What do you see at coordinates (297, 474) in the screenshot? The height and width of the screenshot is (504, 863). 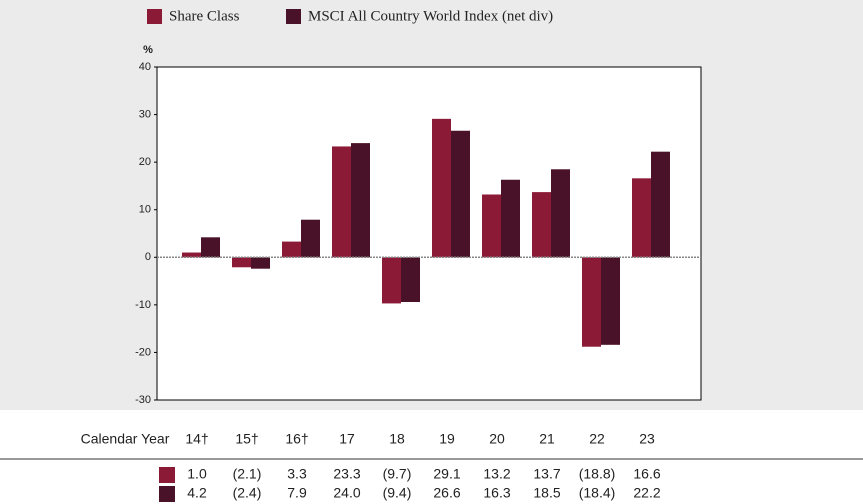 I see `table-value: 3.3` at bounding box center [297, 474].